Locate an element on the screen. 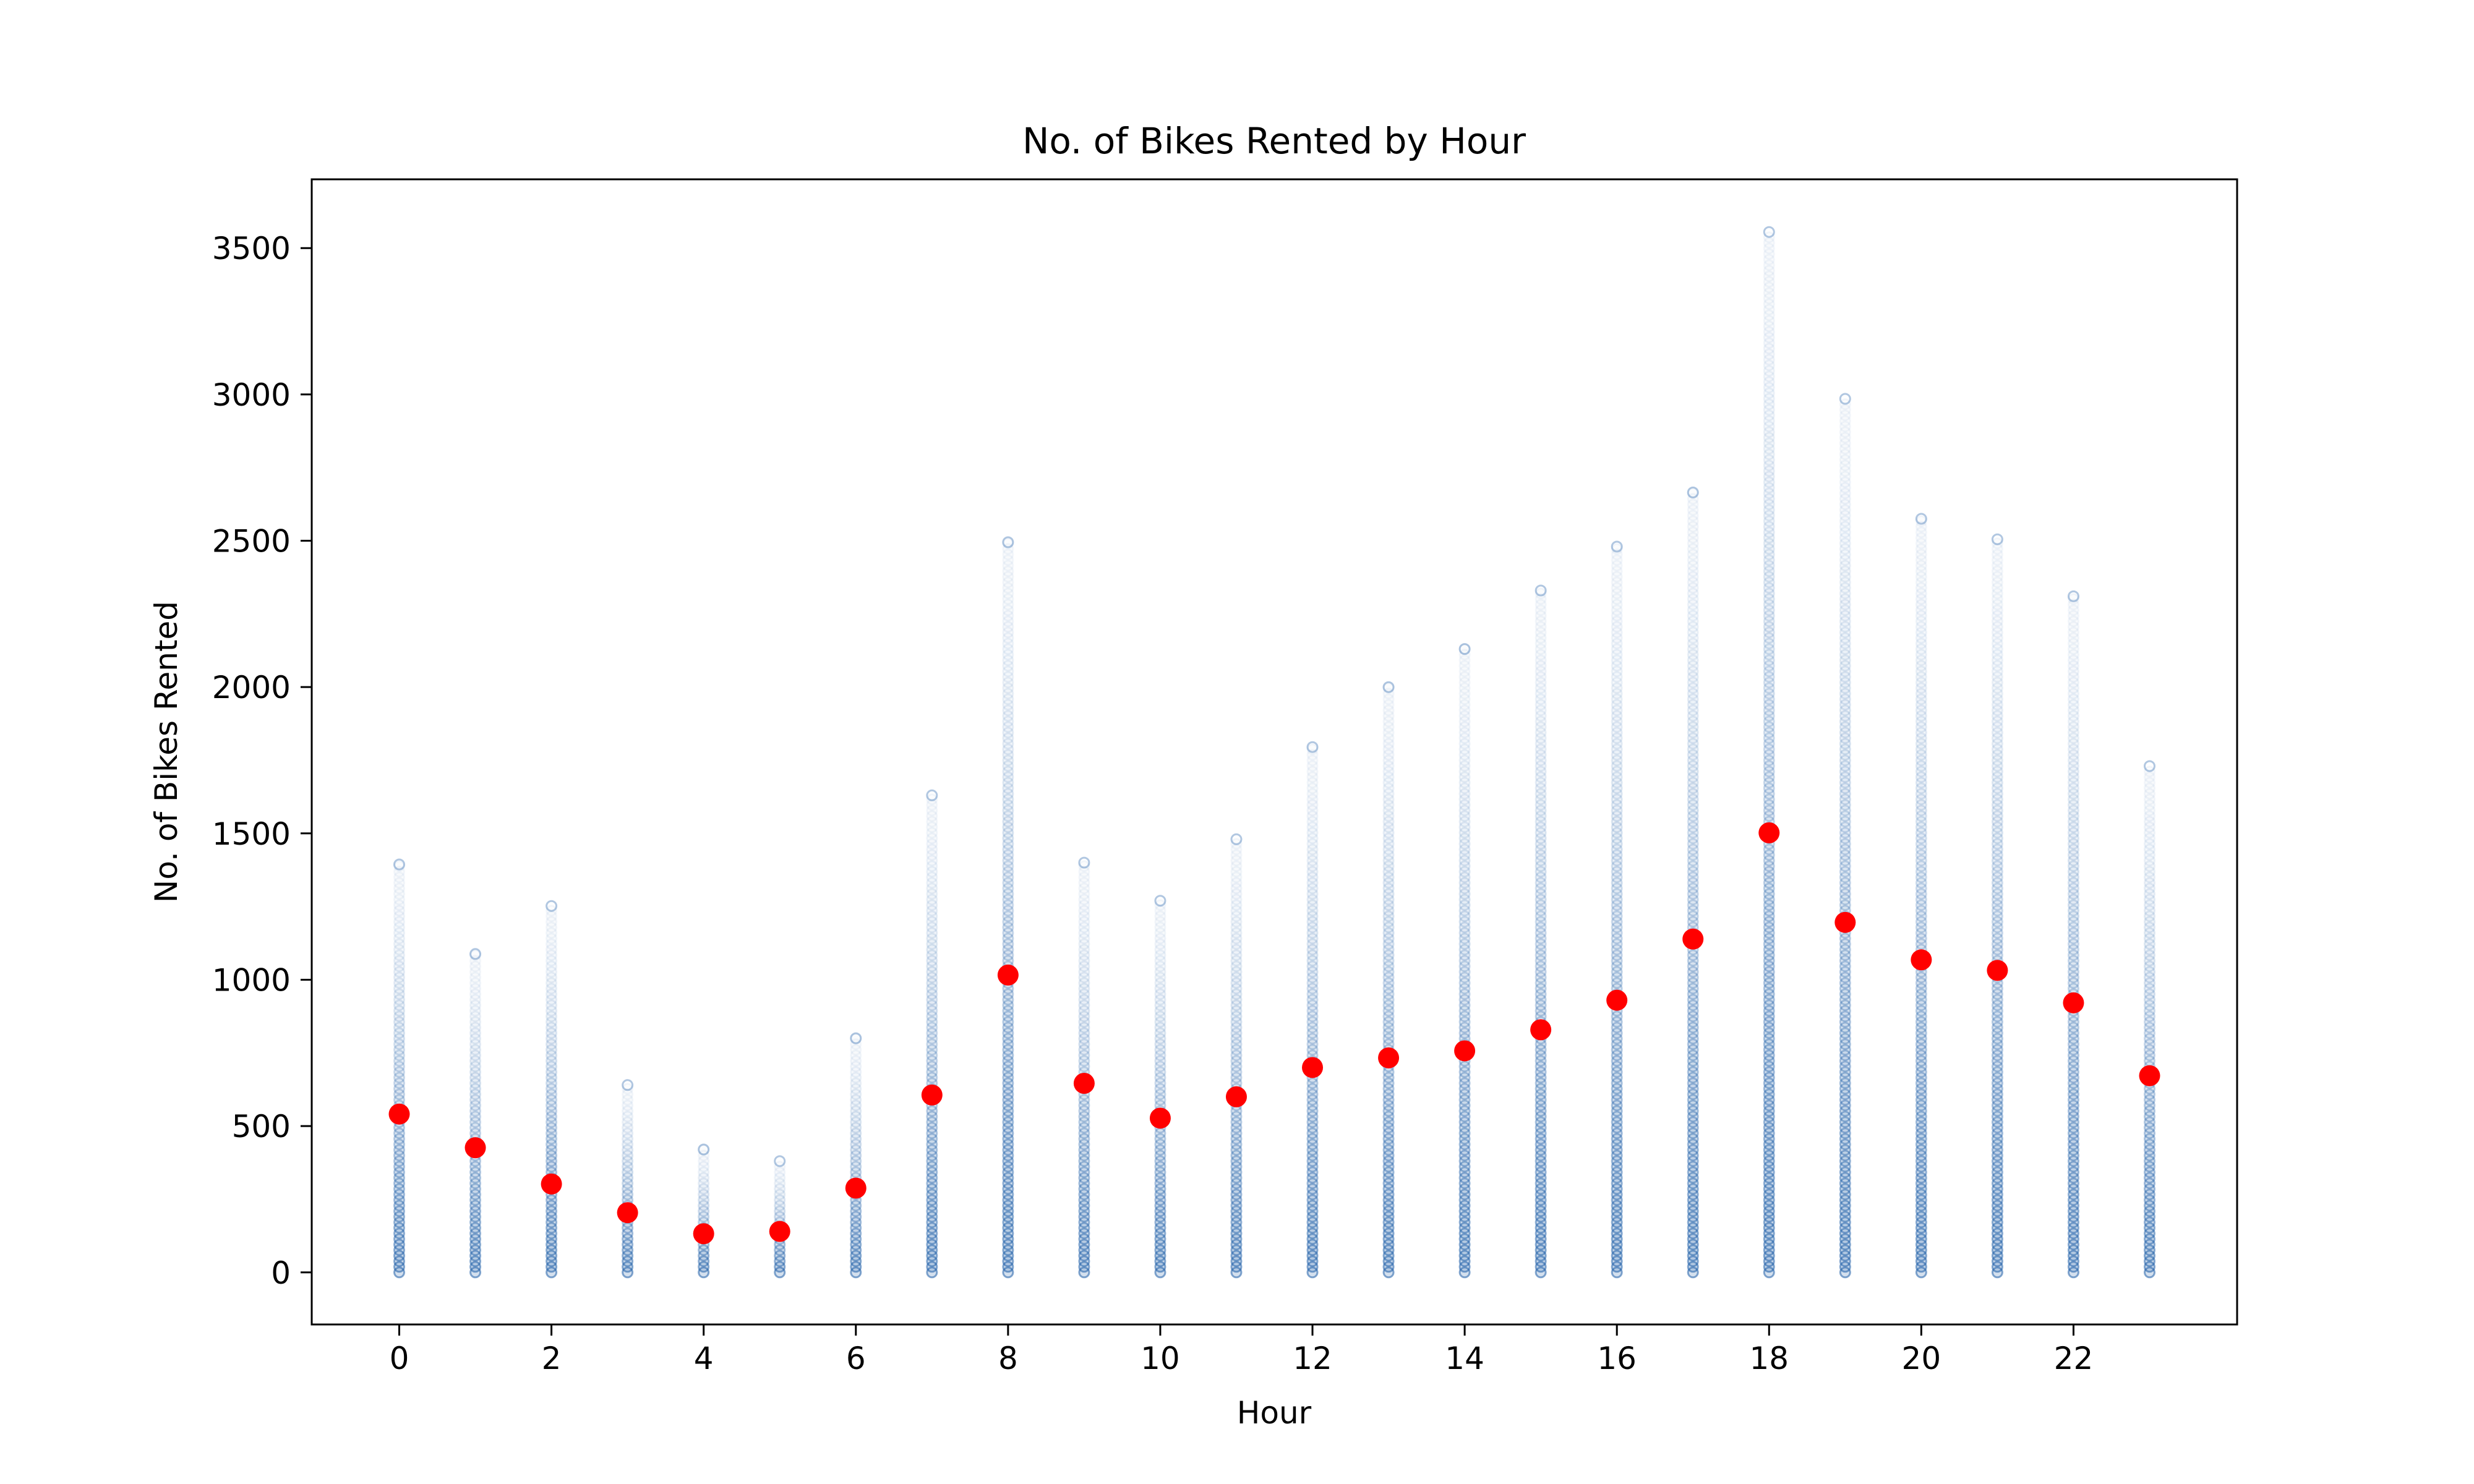 This screenshot has height=1484, width=2474. x-tick-label: 12 is located at coordinates (1312, 1358).